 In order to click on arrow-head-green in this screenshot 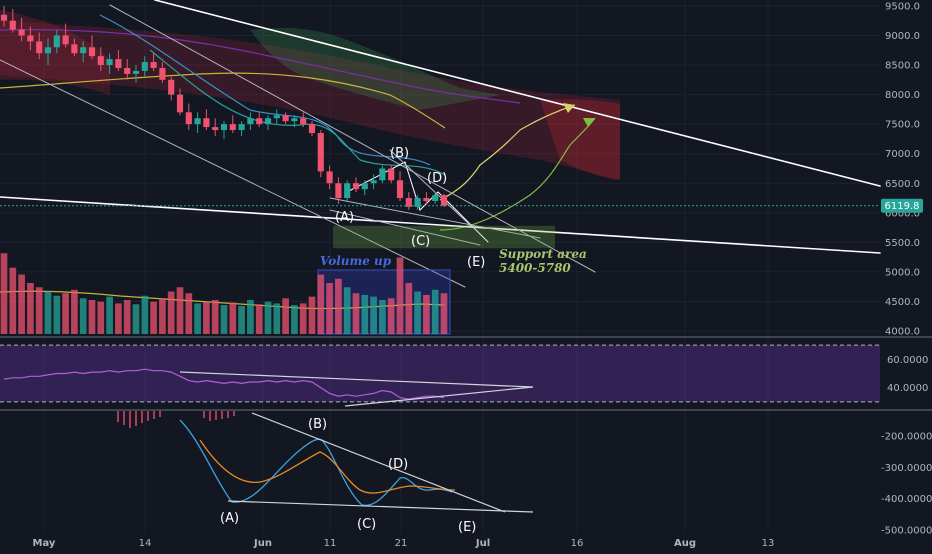, I will do `click(589, 122)`.